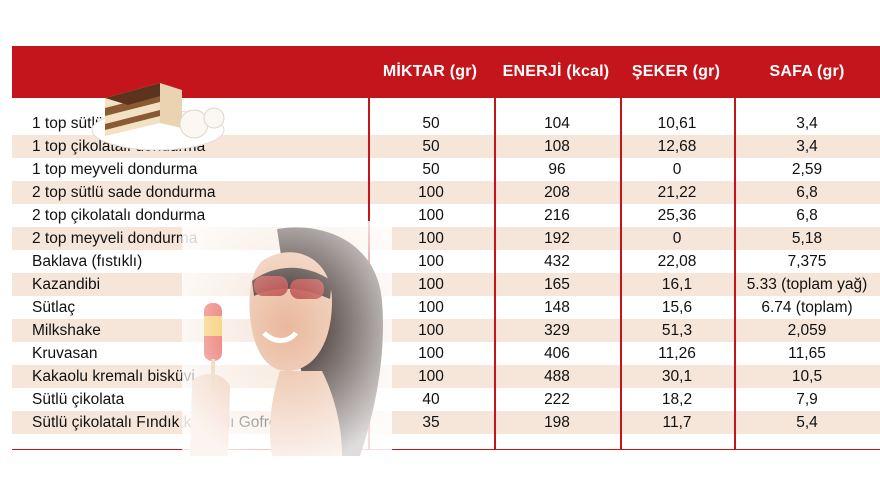 This screenshot has width=880, height=487. What do you see at coordinates (124, 192) in the screenshot?
I see `cell-item-name: 2 top sütlü sade dondurma` at bounding box center [124, 192].